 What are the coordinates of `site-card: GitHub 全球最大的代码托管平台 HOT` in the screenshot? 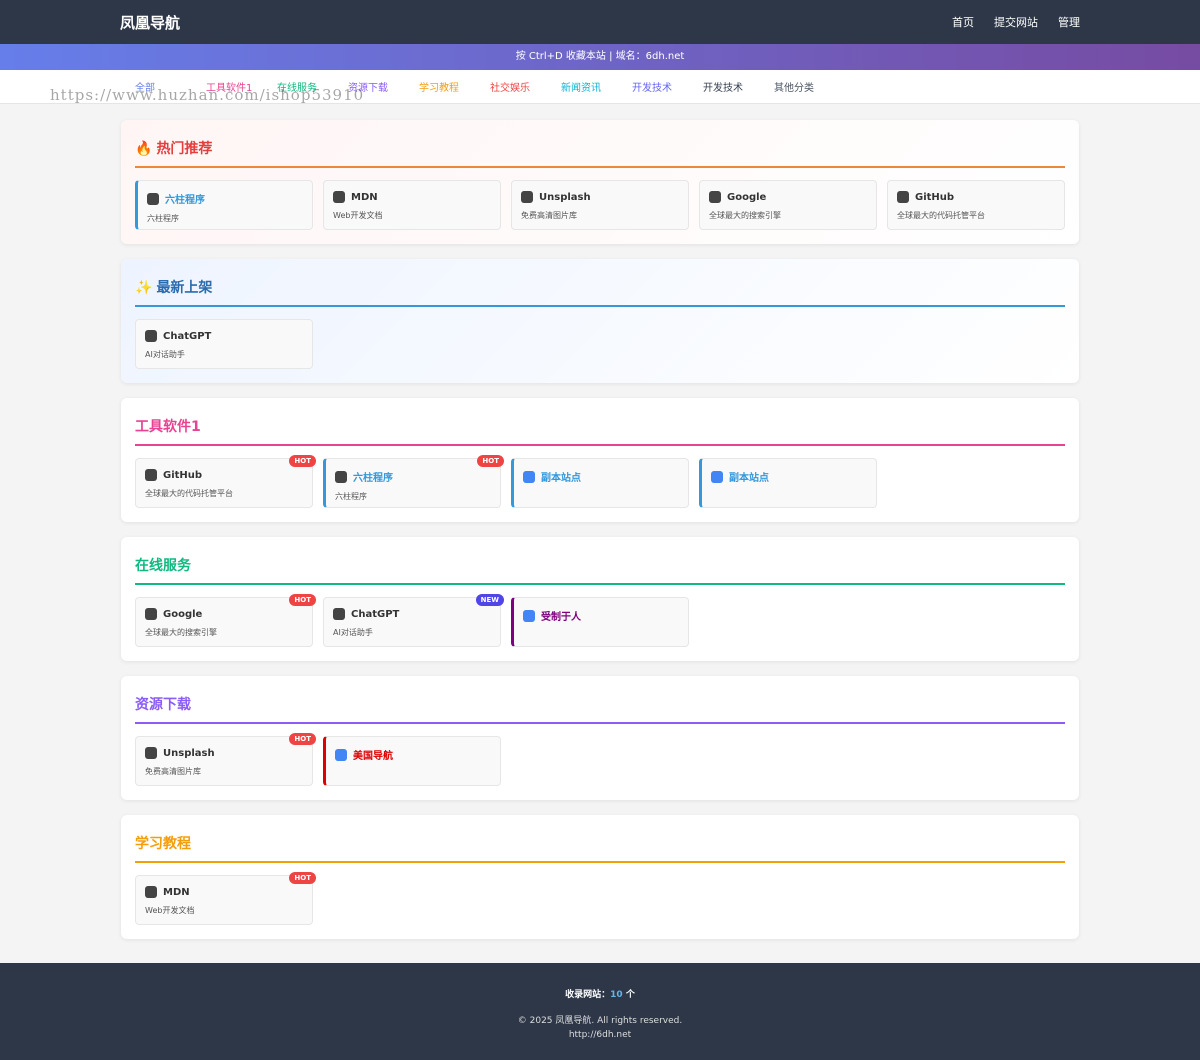 It's located at (225, 481).